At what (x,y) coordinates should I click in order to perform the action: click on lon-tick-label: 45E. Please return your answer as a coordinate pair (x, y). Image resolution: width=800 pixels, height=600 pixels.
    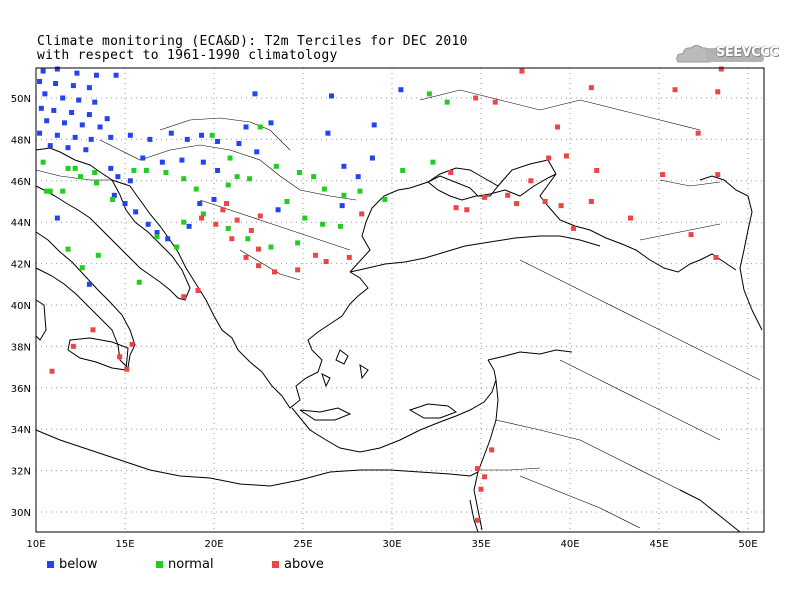
    Looking at the image, I should click on (658, 544).